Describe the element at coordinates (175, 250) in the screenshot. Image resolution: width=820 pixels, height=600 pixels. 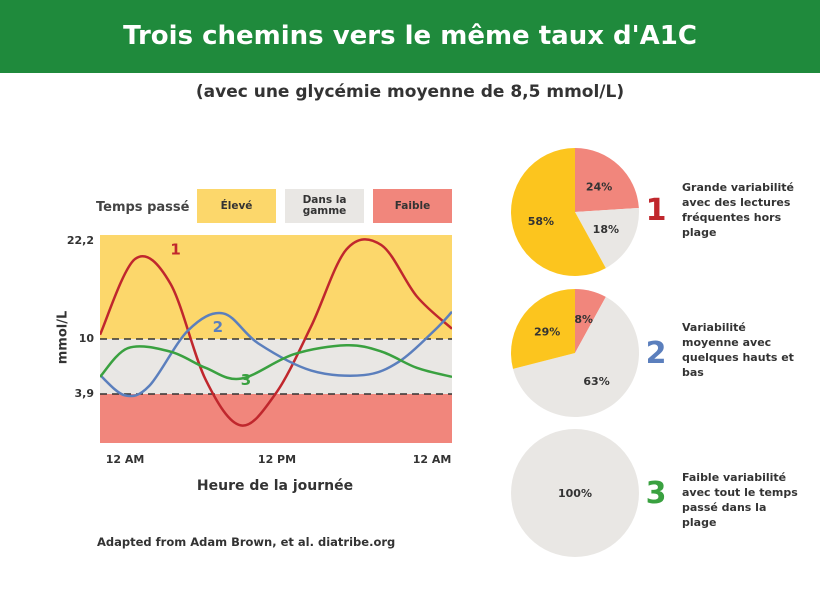
I see `series-label-1: 1` at that location.